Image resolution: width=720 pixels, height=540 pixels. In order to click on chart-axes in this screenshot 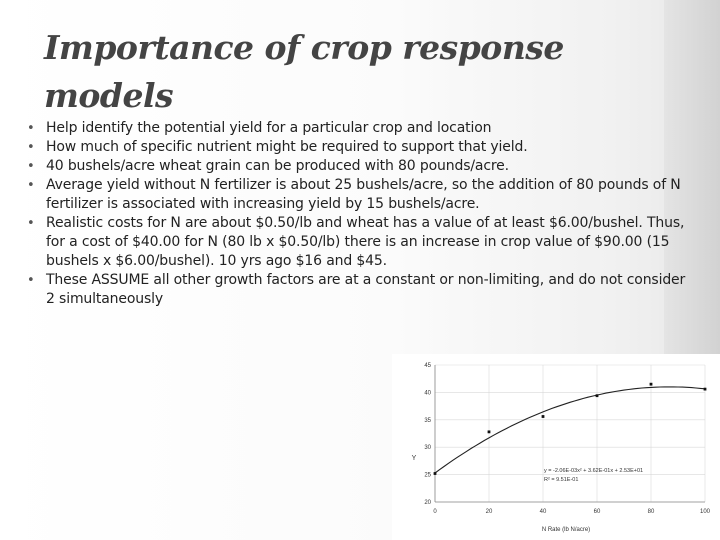, I will do `click(569, 434)`.